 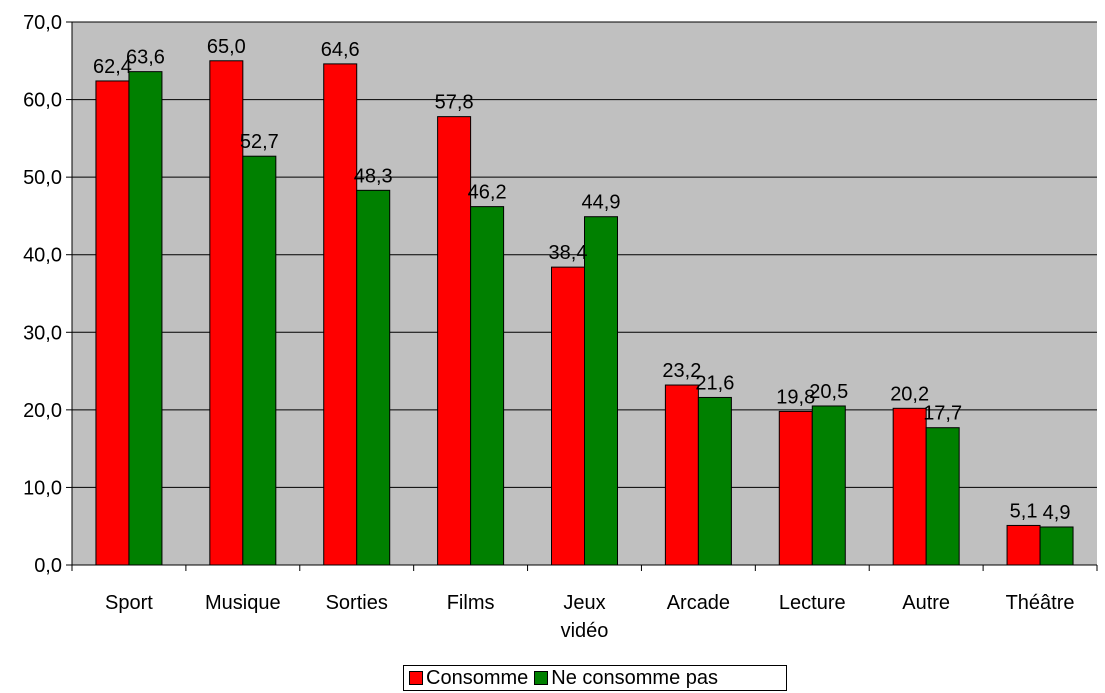 What do you see at coordinates (541, 678) in the screenshot?
I see `legend-swatch-ne-consomme-pas` at bounding box center [541, 678].